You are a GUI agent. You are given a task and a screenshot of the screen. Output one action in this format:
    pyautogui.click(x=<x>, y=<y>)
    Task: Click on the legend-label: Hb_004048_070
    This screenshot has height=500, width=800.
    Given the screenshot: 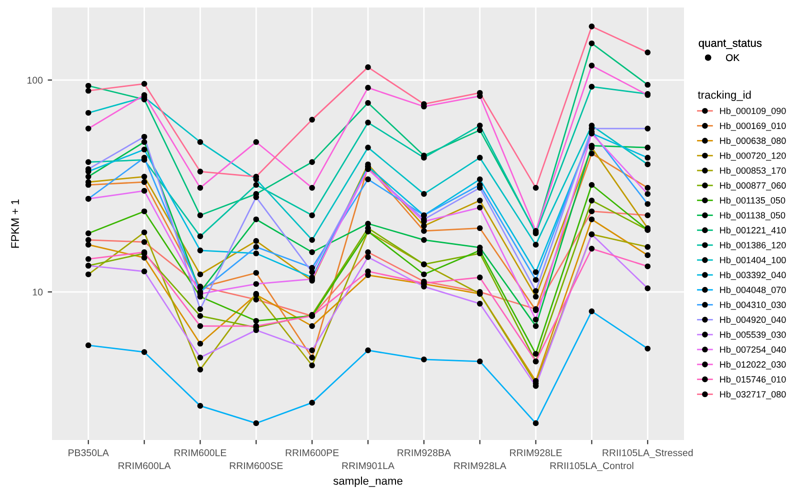 What is the action you would take?
    pyautogui.click(x=753, y=290)
    